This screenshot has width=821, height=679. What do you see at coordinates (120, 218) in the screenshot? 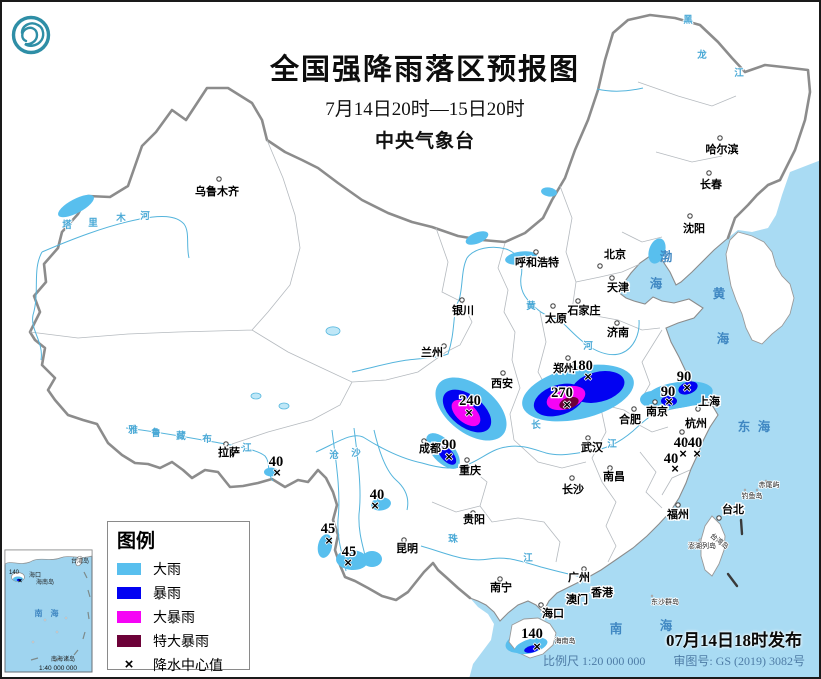
I see `river-label: 木` at bounding box center [120, 218].